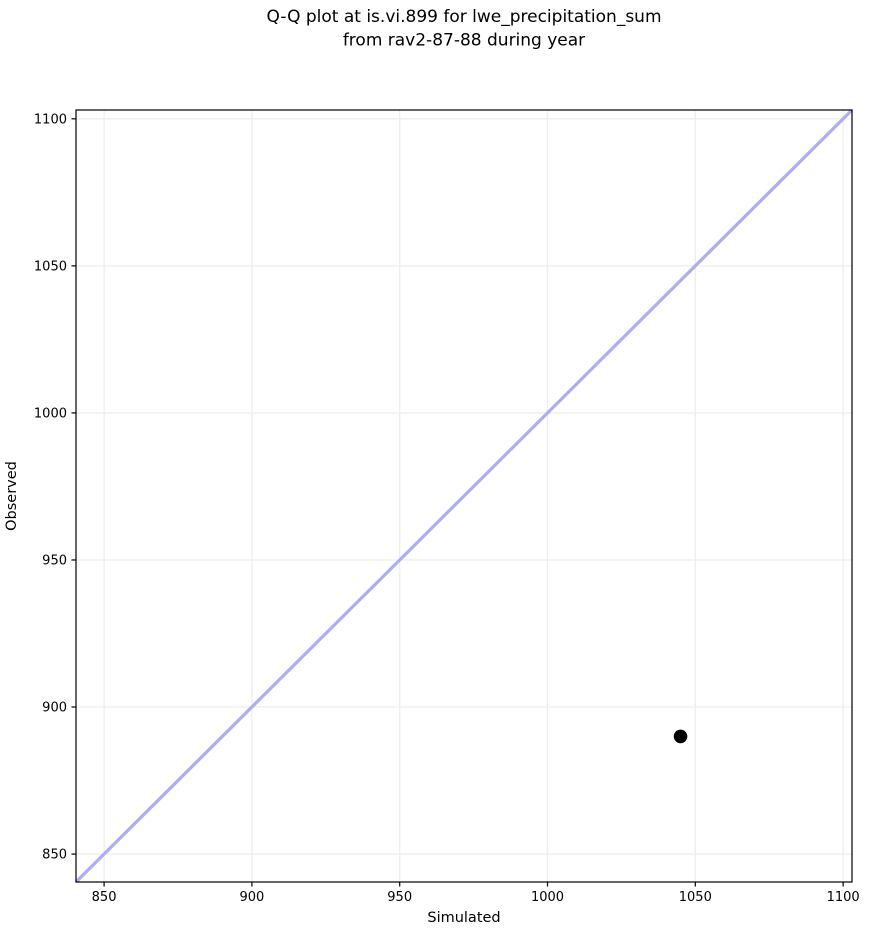  I want to click on x-tick-label: 1050, so click(695, 897).